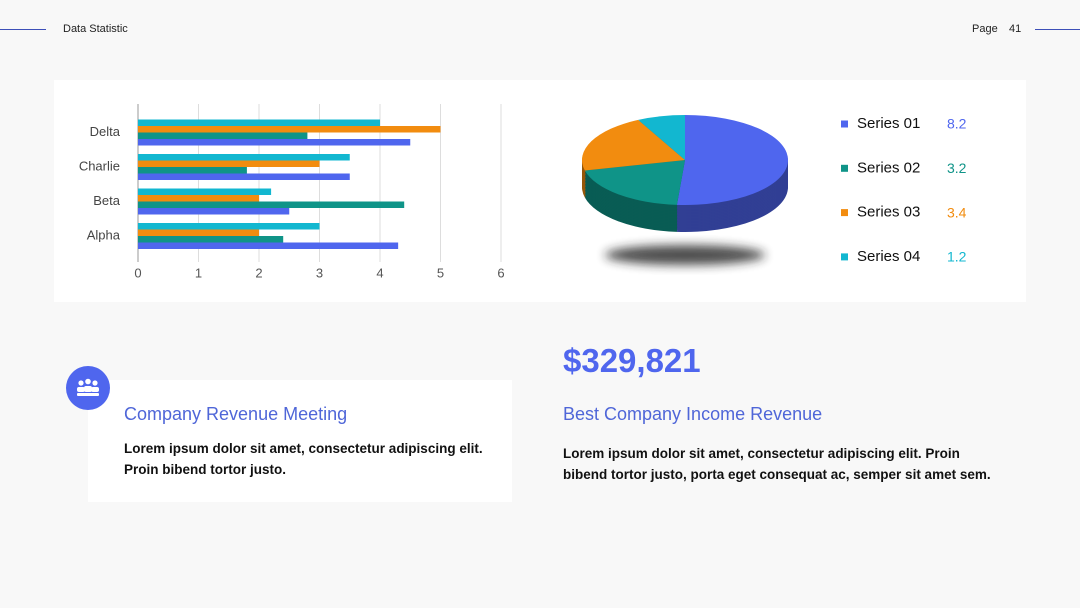 Image resolution: width=1080 pixels, height=608 pixels. I want to click on pie-shadow, so click(685, 255).